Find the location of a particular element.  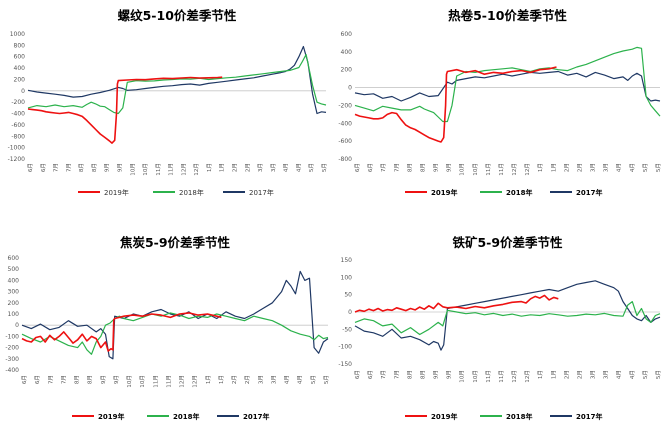

y-tick-label: -800 is located at coordinates (18, 136).